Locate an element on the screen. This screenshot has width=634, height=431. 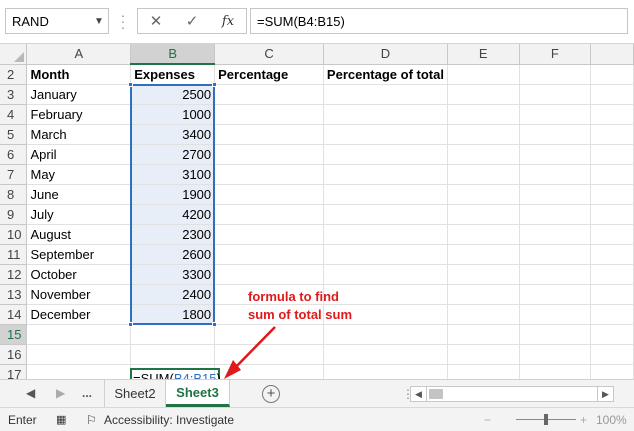
cell-f10 is located at coordinates (555, 234).